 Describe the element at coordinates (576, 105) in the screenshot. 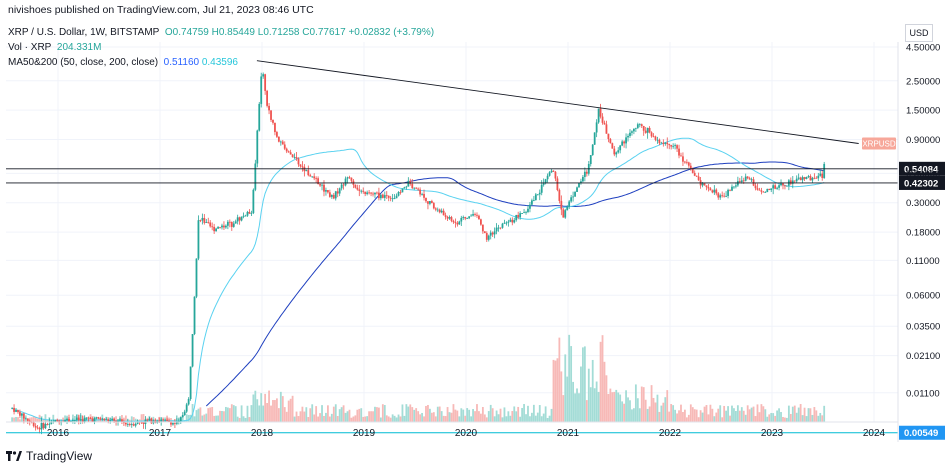

I see `trendline: XRPUSD` at that location.